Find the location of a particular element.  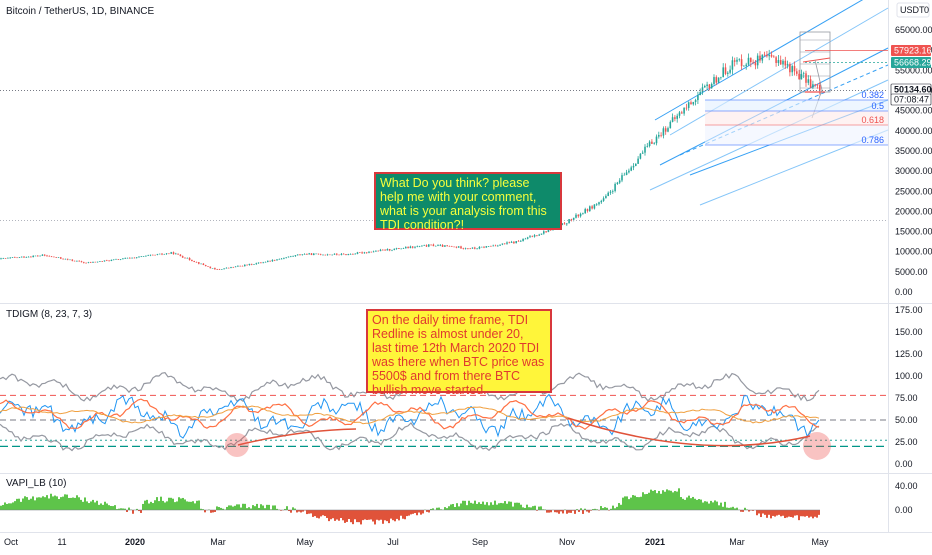

currency-box: USDT 0 is located at coordinates (913, 10).